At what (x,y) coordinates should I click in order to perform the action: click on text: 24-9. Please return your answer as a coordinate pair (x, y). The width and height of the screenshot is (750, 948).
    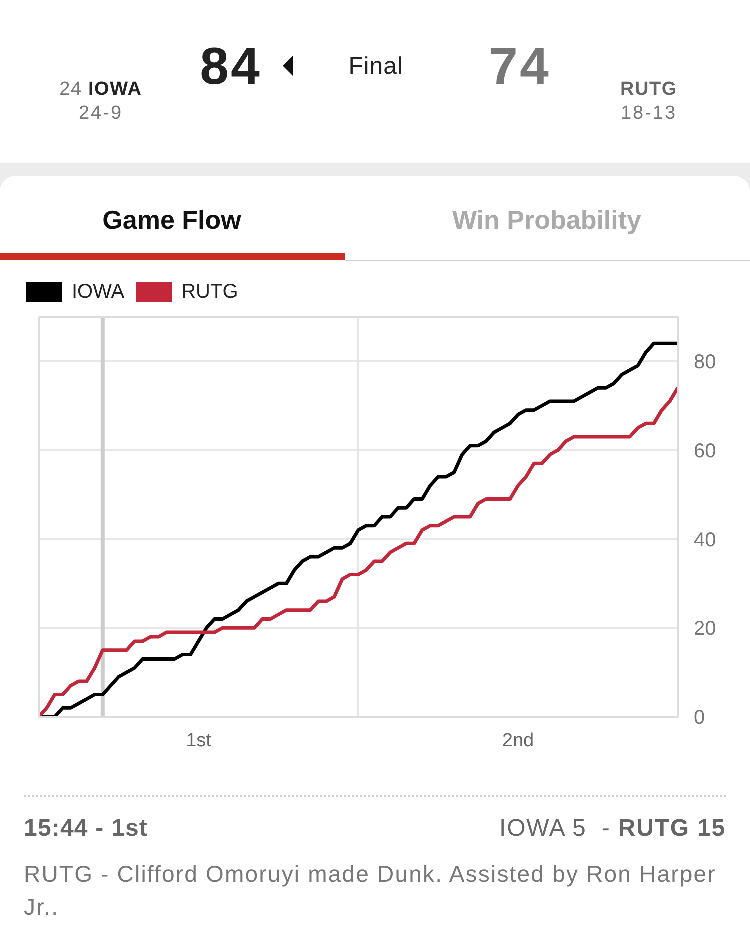
    Looking at the image, I should click on (101, 114).